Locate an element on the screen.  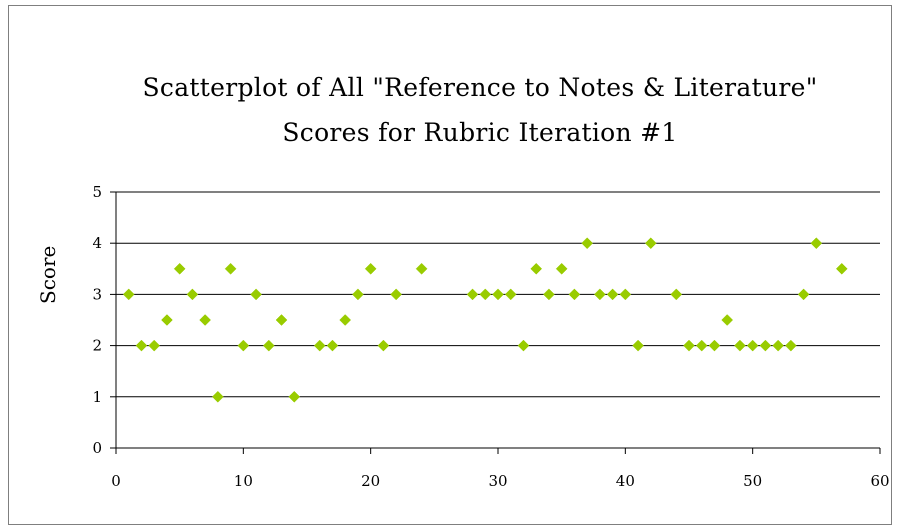
chart-title-line-2: Scores for Rubric Iteration #1 is located at coordinates (480, 132).